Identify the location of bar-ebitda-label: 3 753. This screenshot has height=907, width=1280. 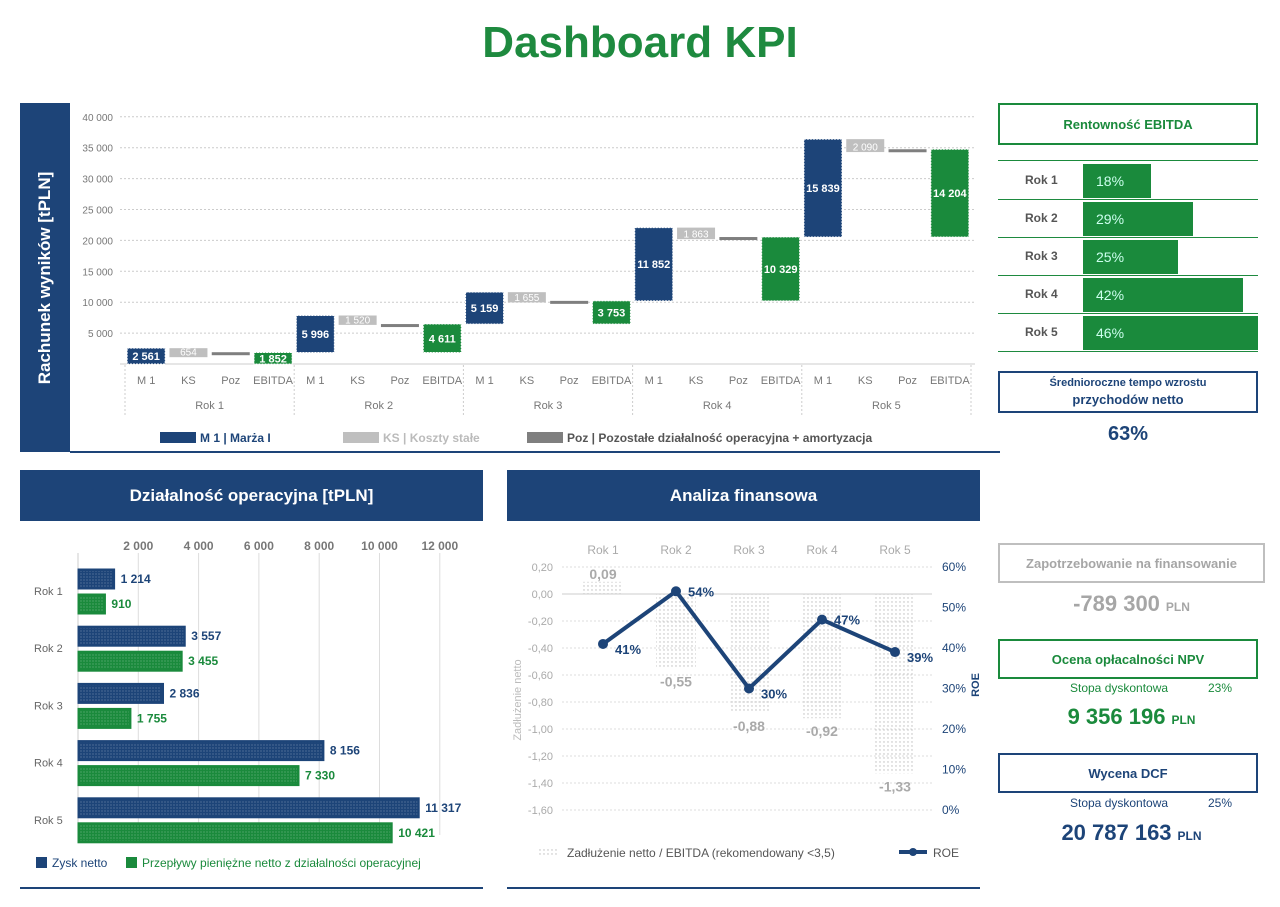
(612, 313).